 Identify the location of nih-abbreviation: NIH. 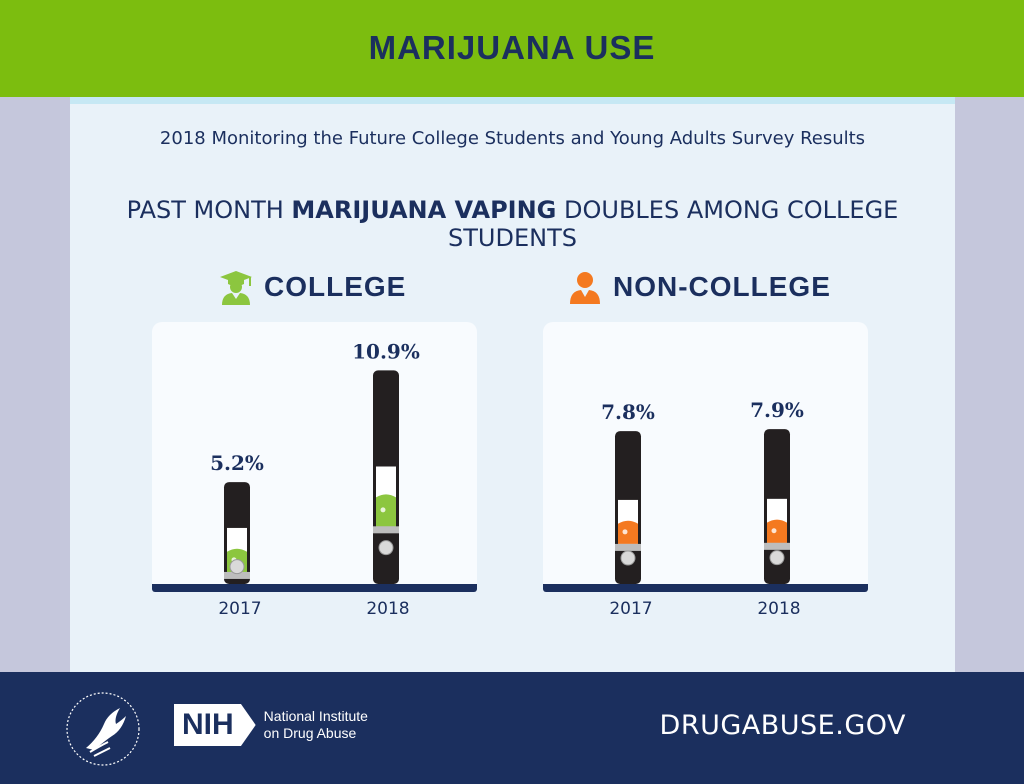
(215, 725).